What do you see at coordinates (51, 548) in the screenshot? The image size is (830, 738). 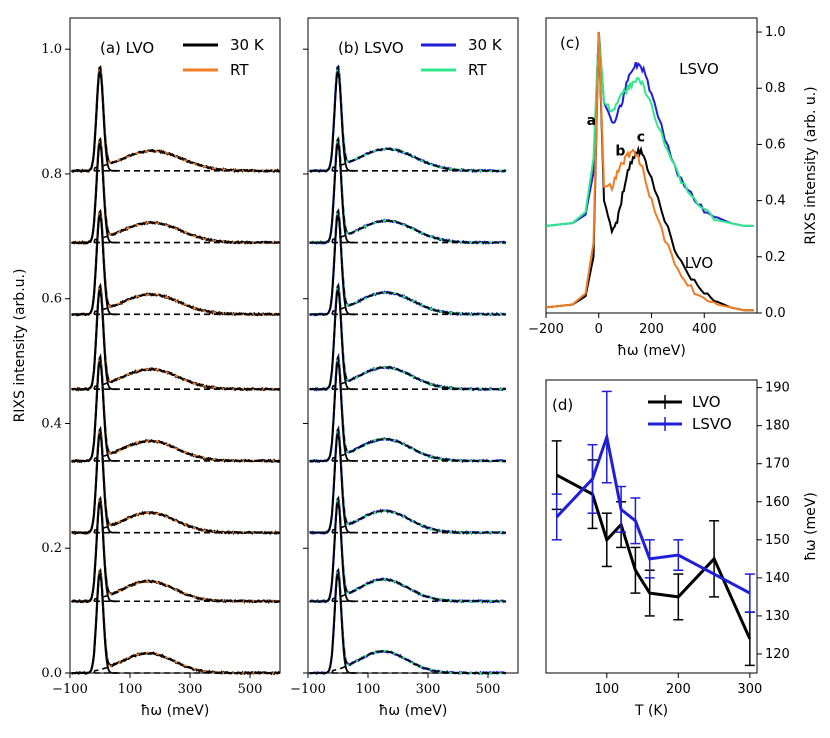 I see `ytick-label-a-1: 0.2` at bounding box center [51, 548].